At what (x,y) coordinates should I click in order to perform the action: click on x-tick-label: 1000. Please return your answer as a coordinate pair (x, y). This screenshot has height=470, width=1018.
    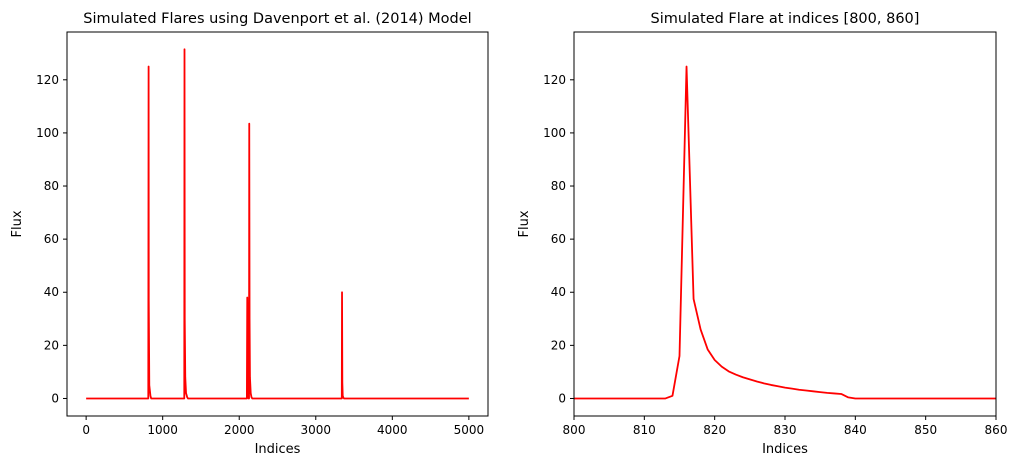
    Looking at the image, I should click on (162, 430).